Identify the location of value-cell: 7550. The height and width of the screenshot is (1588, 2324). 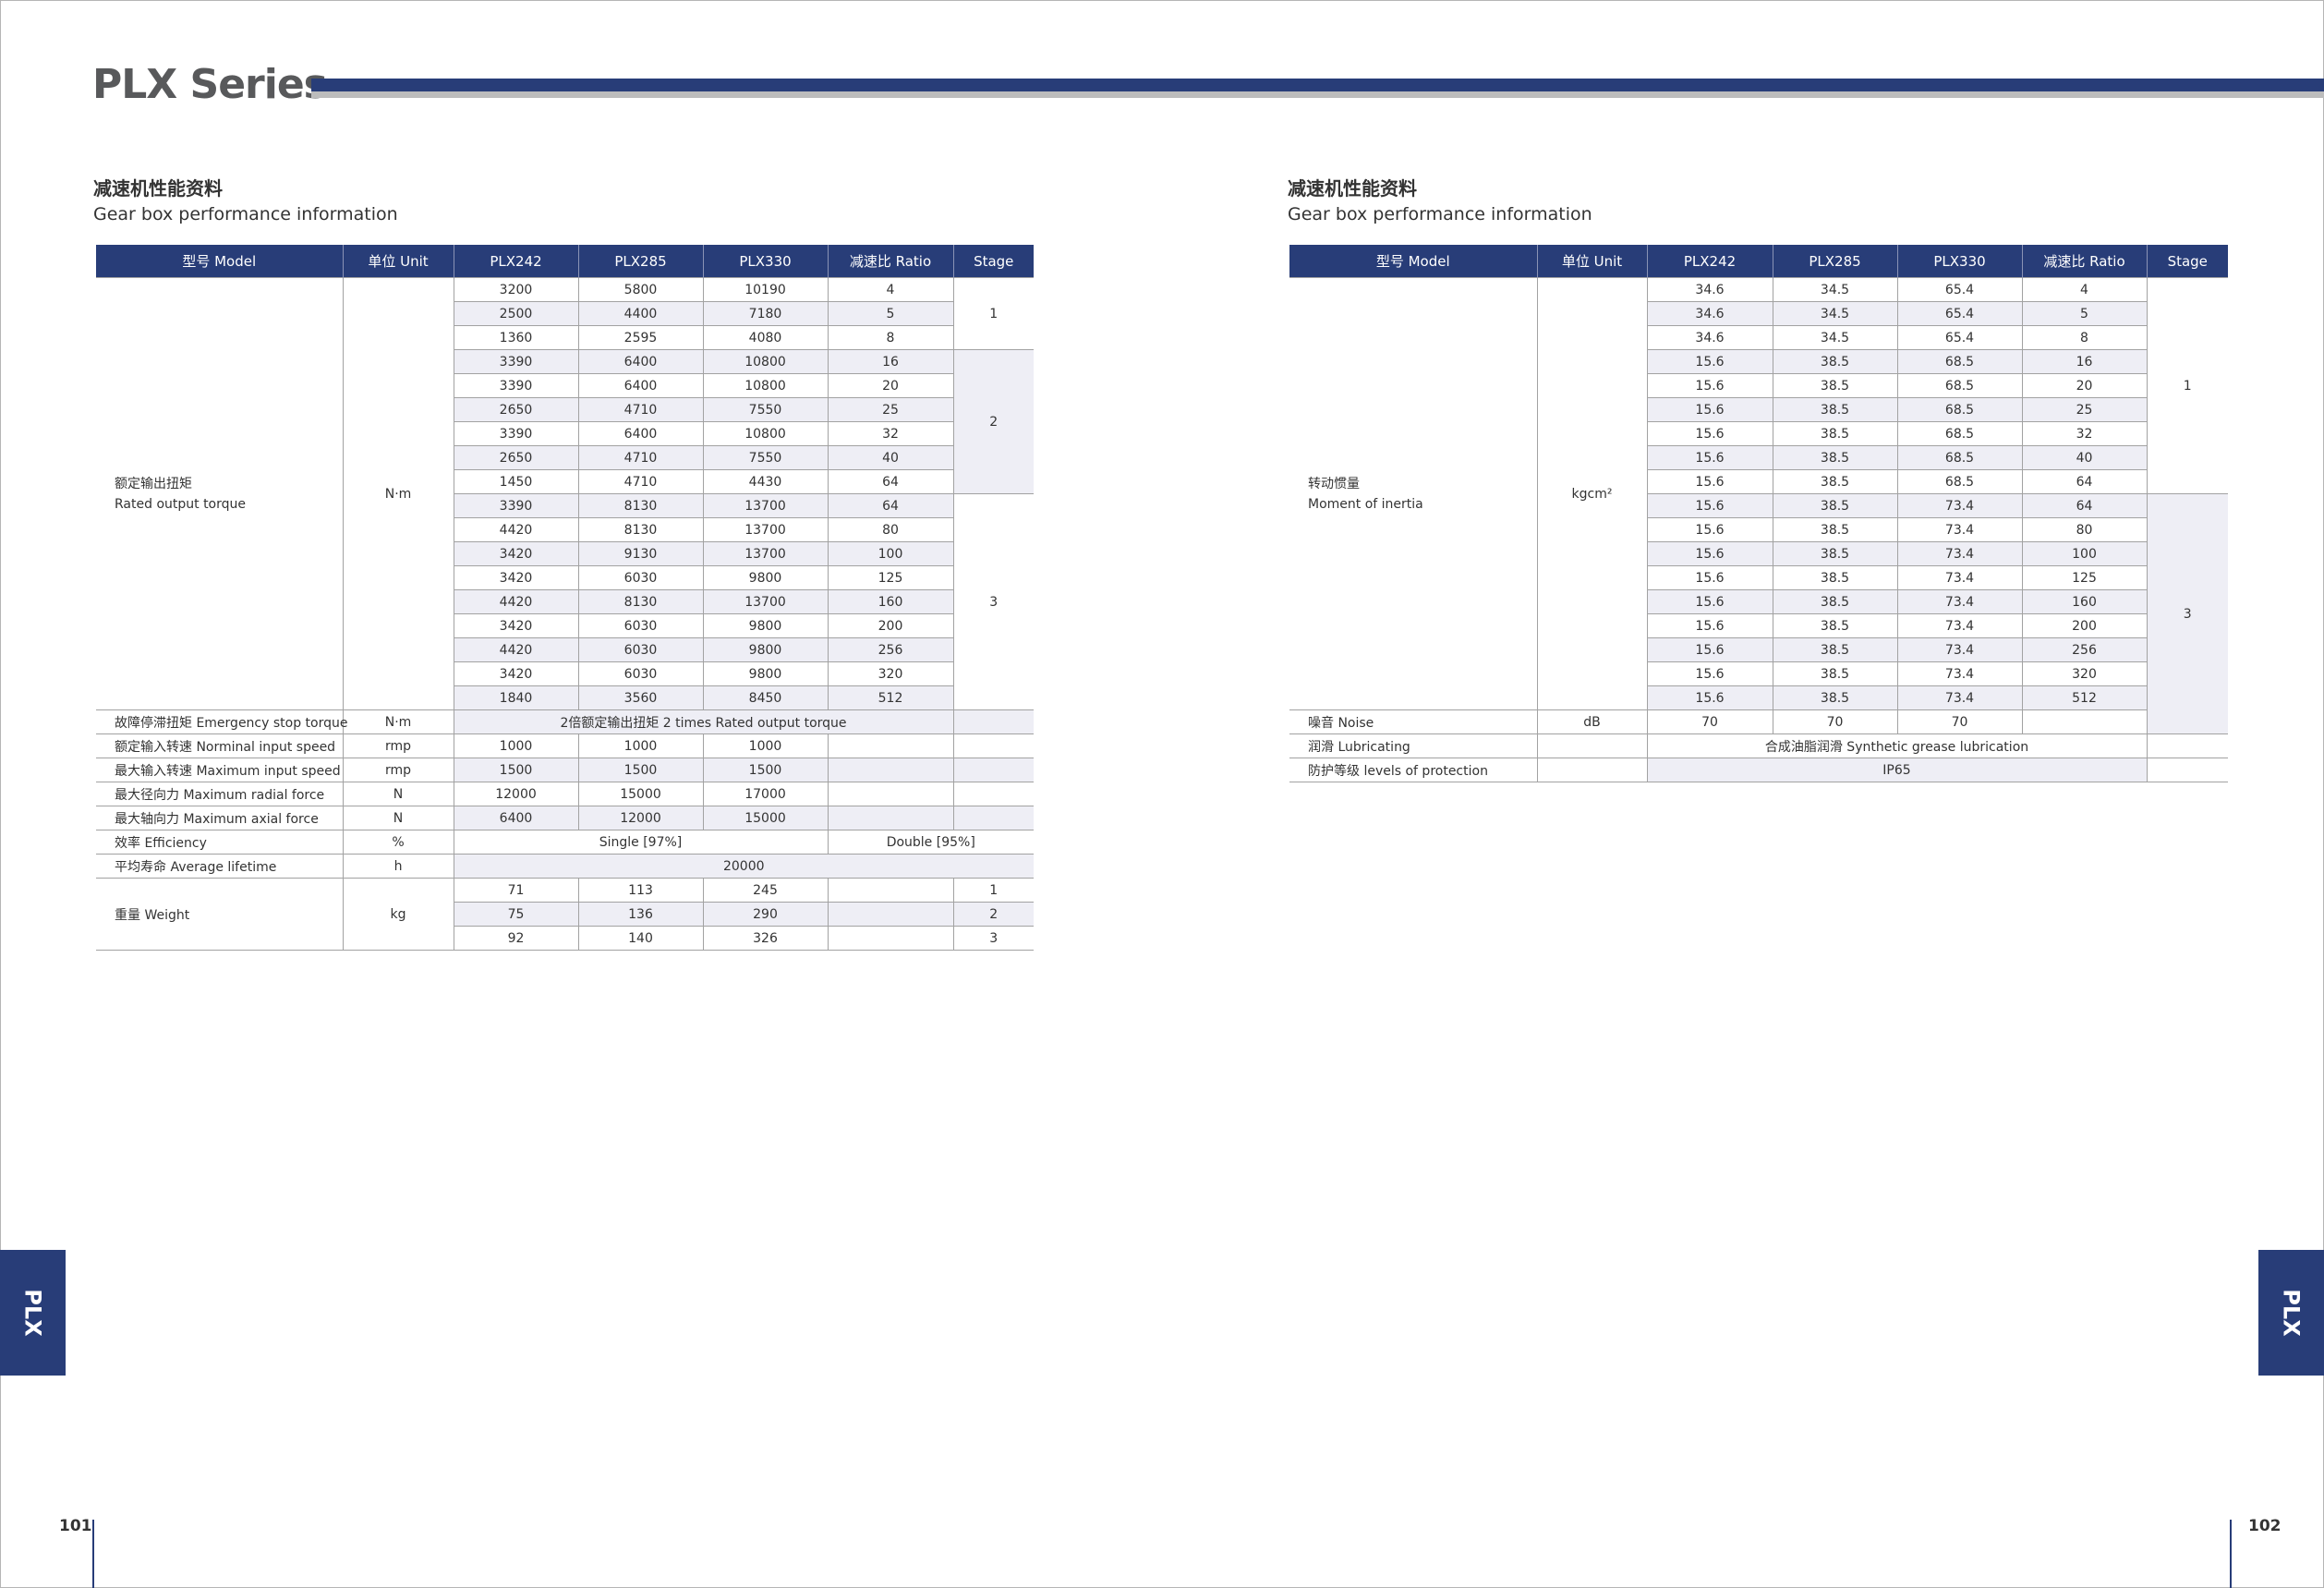
(765, 409).